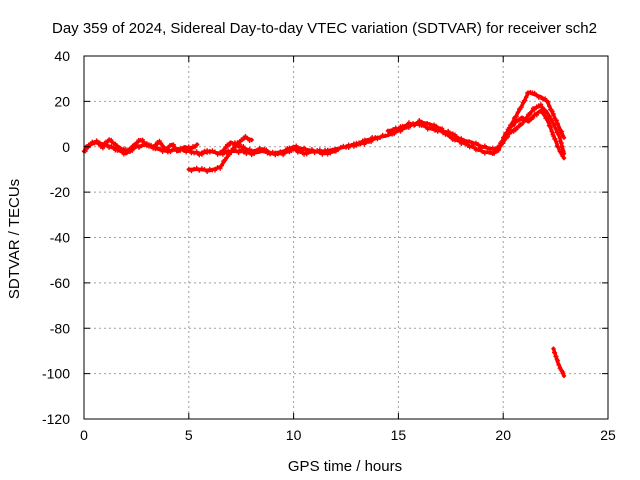 This screenshot has height=480, width=640. What do you see at coordinates (534, 134) in the screenshot?
I see `series-sat-j` at bounding box center [534, 134].